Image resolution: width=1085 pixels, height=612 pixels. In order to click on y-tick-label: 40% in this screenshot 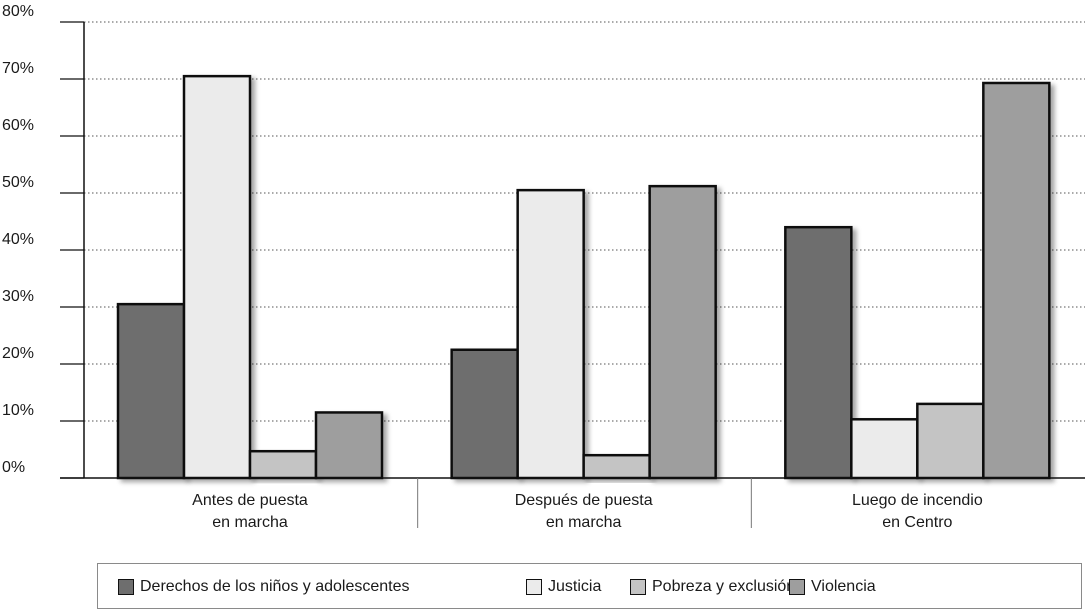, I will do `click(18, 239)`.